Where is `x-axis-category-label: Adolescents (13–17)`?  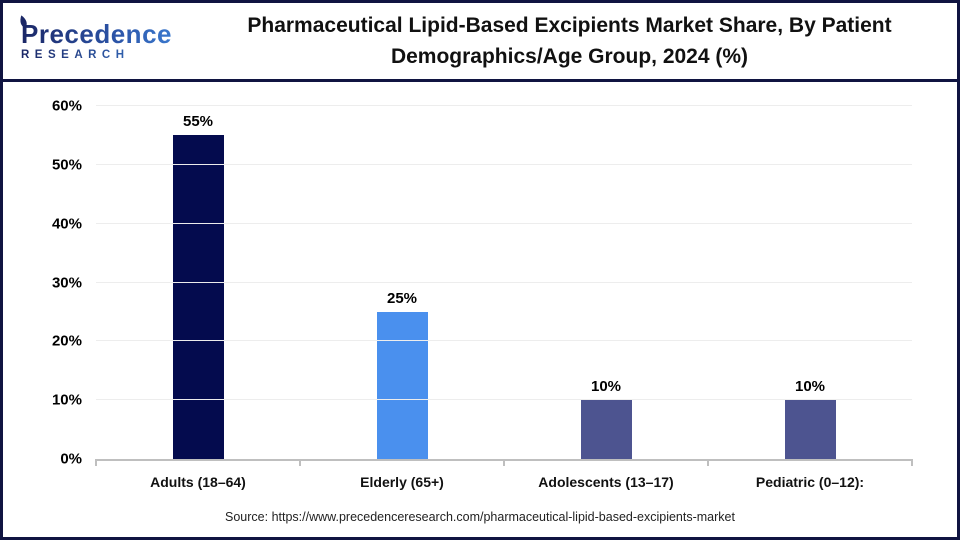 x-axis-category-label: Adolescents (13–17) is located at coordinates (606, 482).